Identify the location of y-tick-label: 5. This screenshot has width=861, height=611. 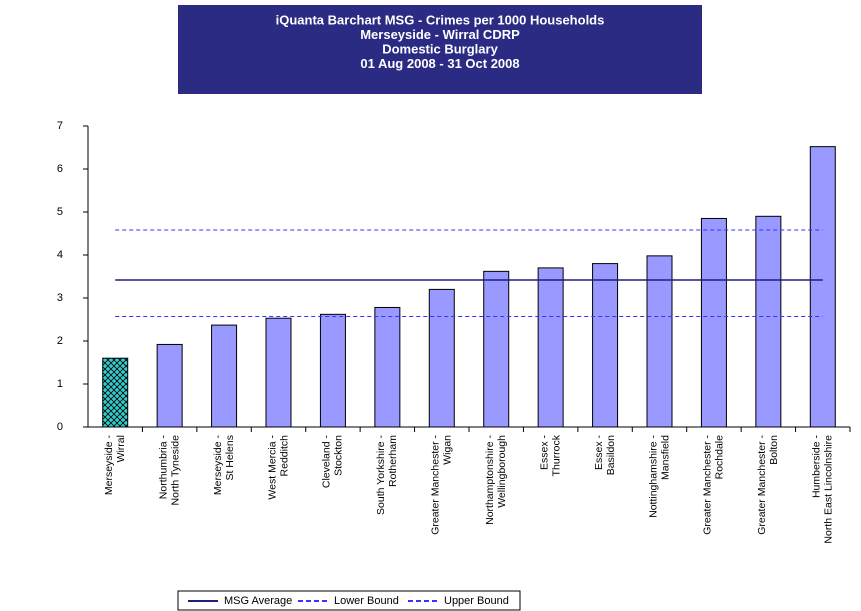
(60, 212).